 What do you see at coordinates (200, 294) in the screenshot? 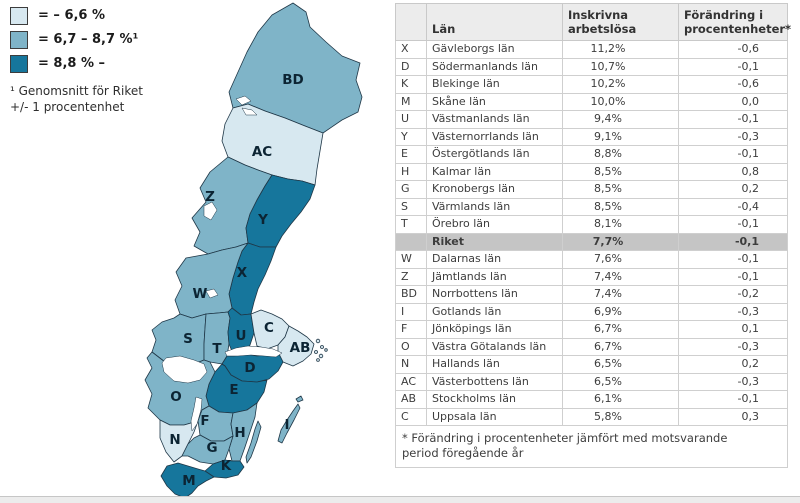
I see `map-label-w: W` at bounding box center [200, 294].